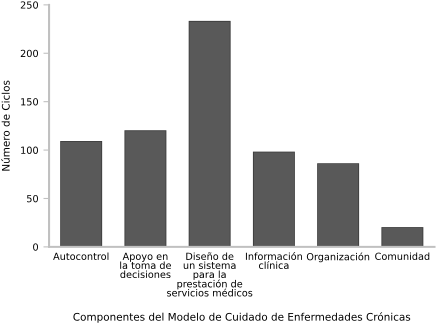 The image size is (438, 324). What do you see at coordinates (32, 198) in the screenshot?
I see `y-tick-label: 50` at bounding box center [32, 198].